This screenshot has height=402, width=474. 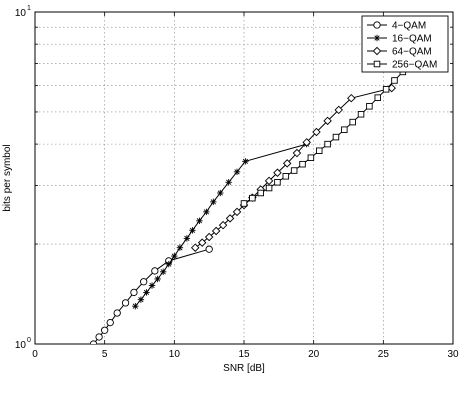 What do you see at coordinates (384, 354) in the screenshot?
I see `x-tick-label: 25` at bounding box center [384, 354].